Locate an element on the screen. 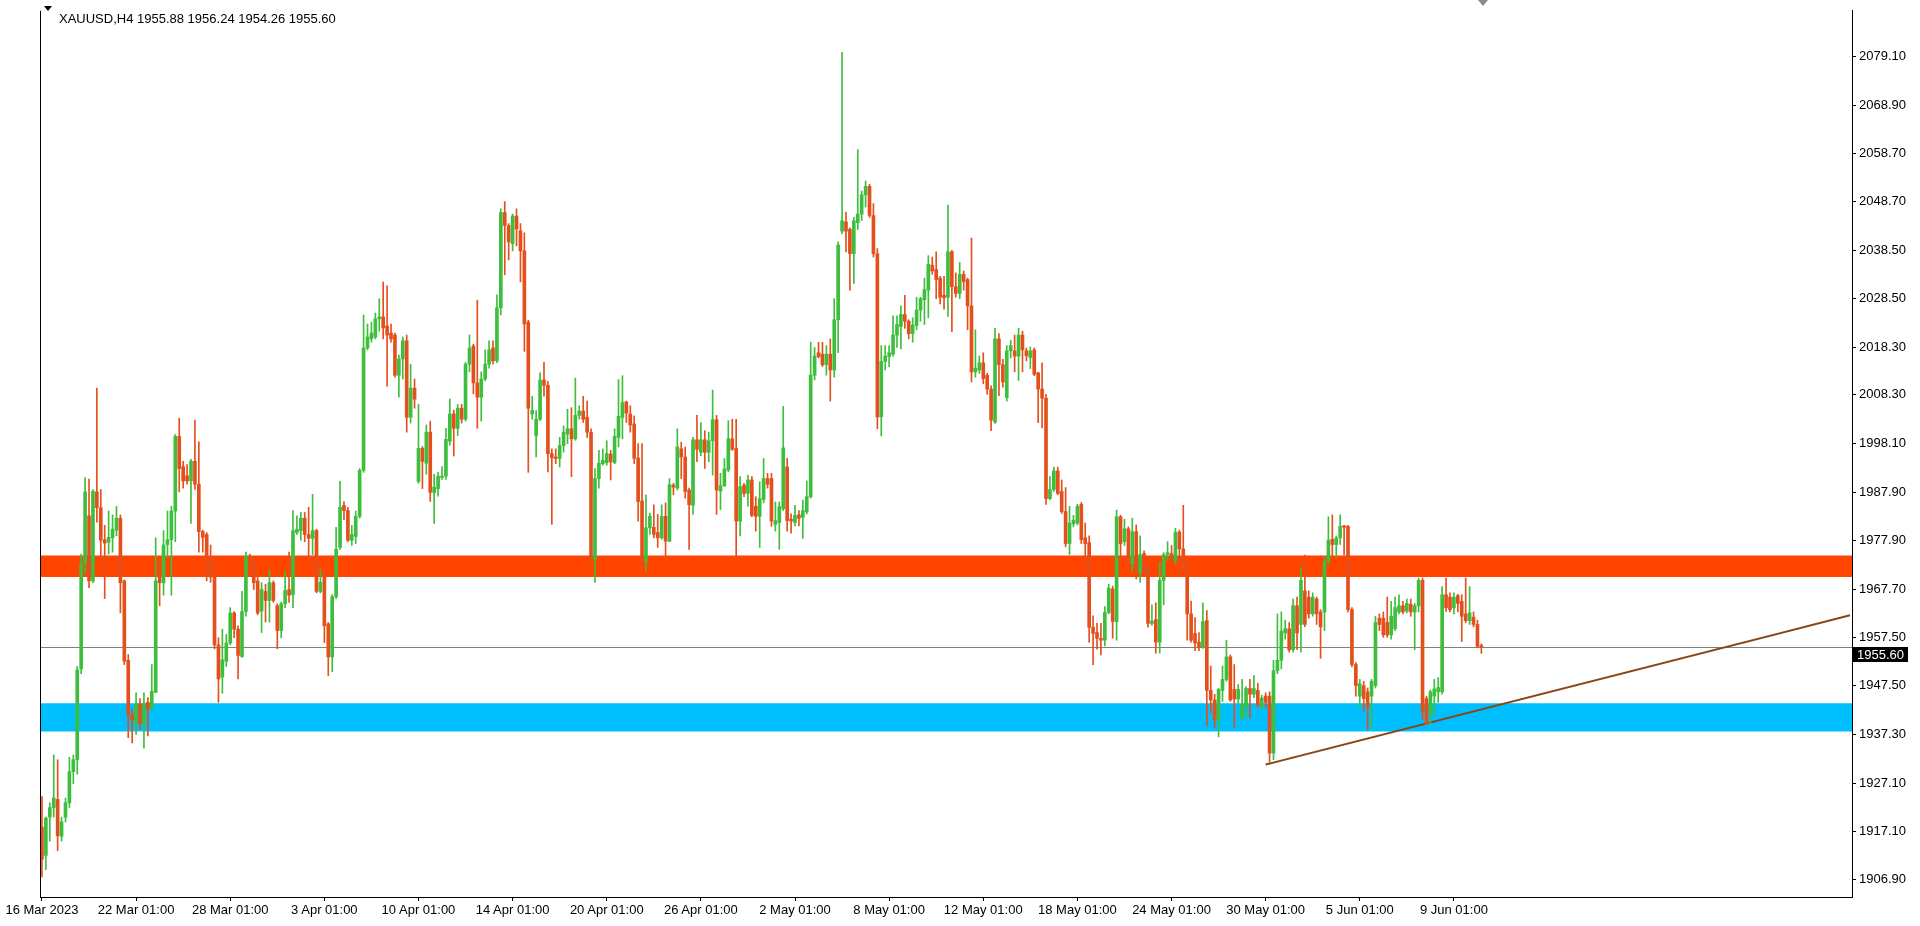 The height and width of the screenshot is (926, 1920). x-tick-label: 12 May 01:00 is located at coordinates (983, 910).